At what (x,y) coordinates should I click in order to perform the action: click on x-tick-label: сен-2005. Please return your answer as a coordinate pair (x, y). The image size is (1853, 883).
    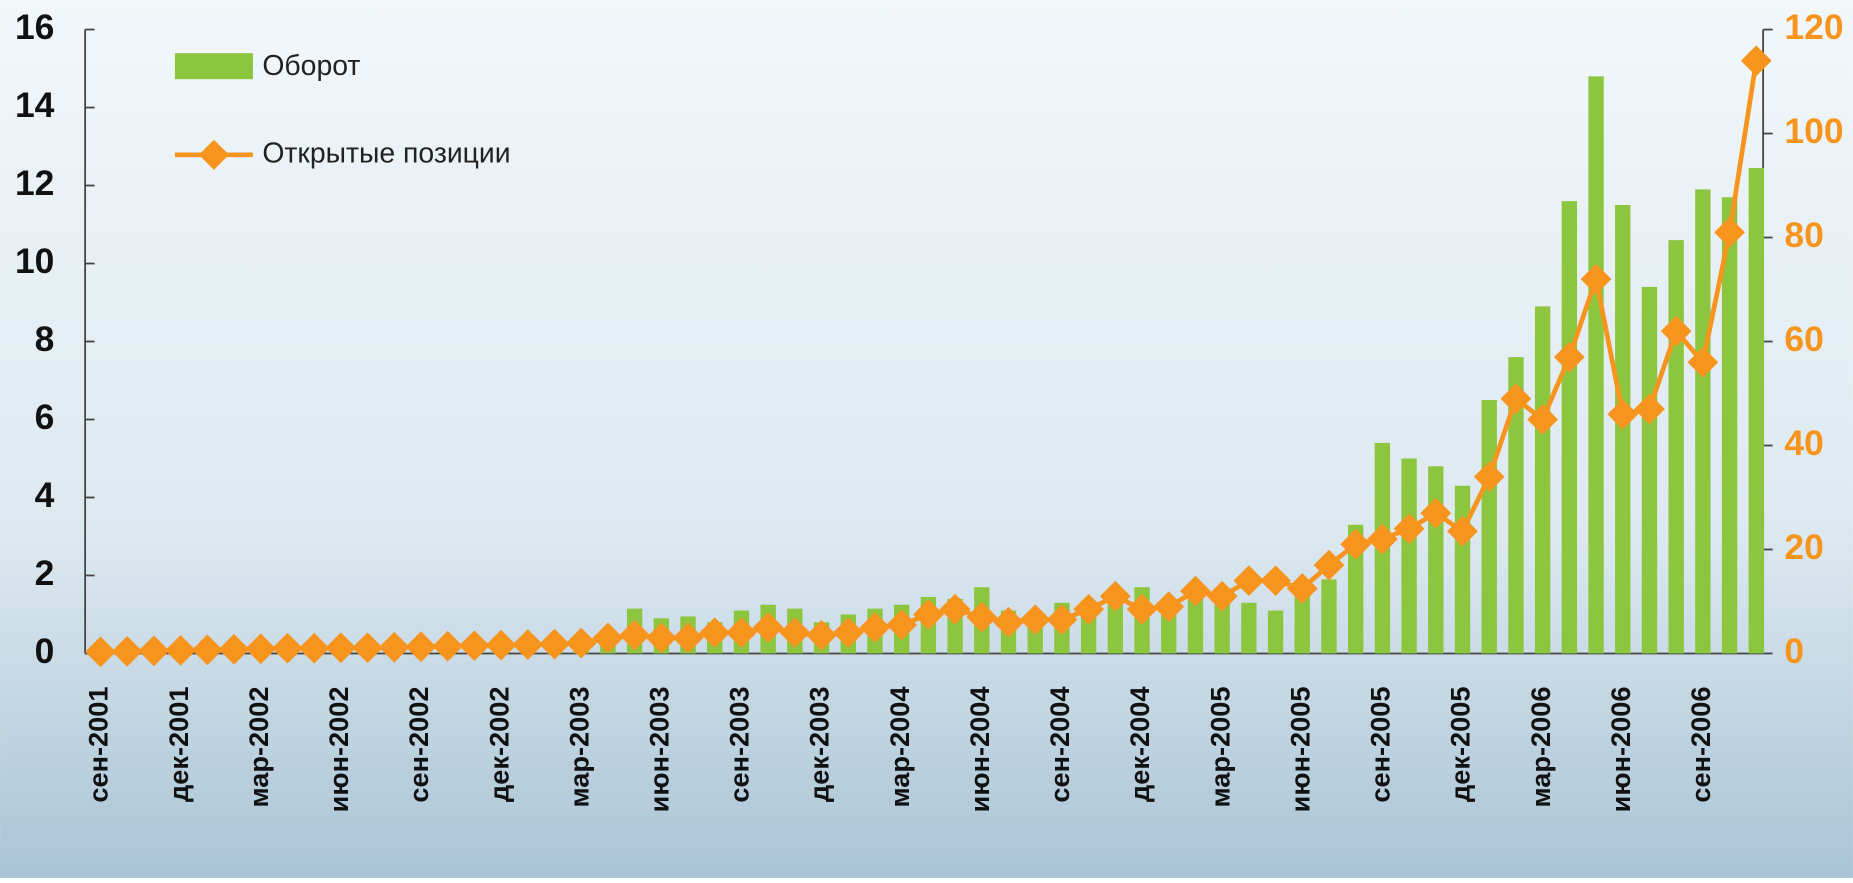
    Looking at the image, I should click on (1380, 745).